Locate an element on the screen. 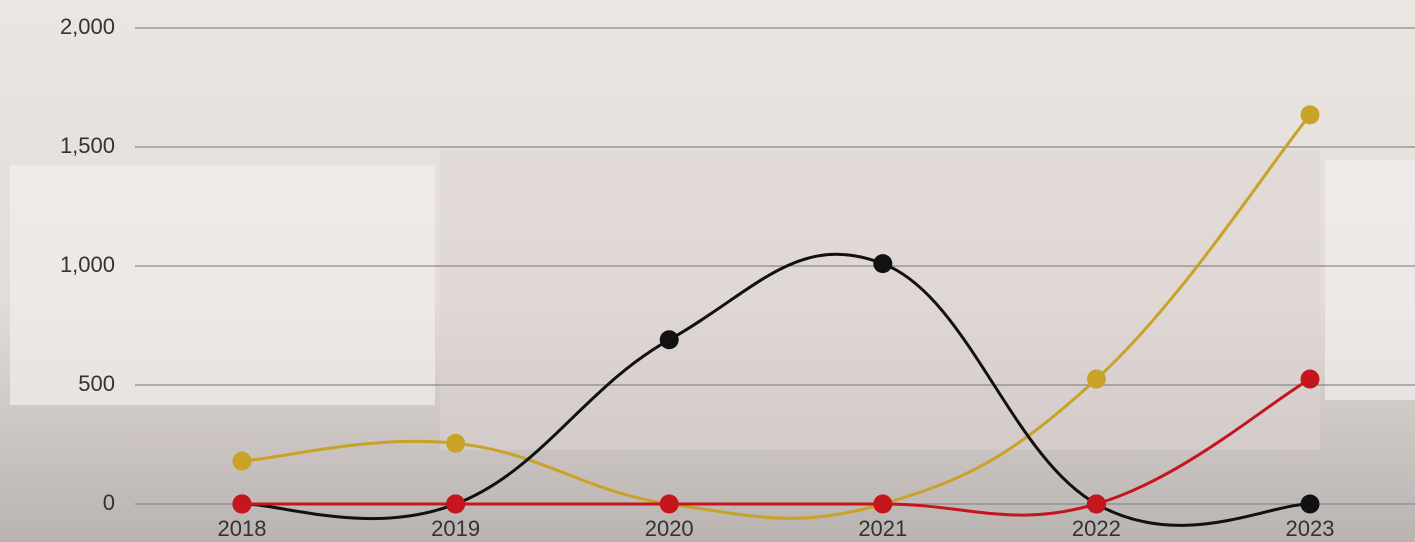 Image resolution: width=1415 pixels, height=542 pixels. x-tick-label: 2023 is located at coordinates (1310, 528).